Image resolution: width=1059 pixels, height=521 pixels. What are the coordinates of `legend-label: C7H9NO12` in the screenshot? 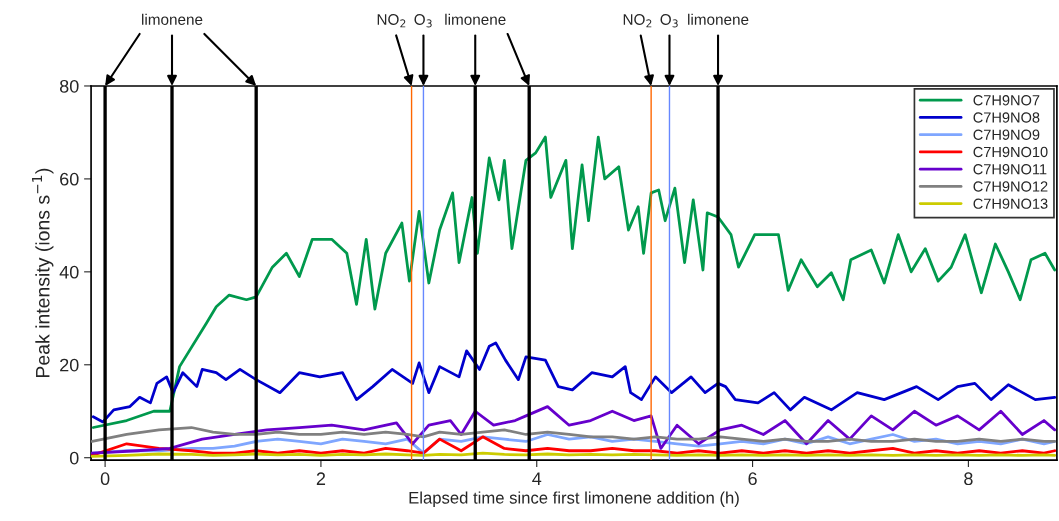 It's located at (1010, 186).